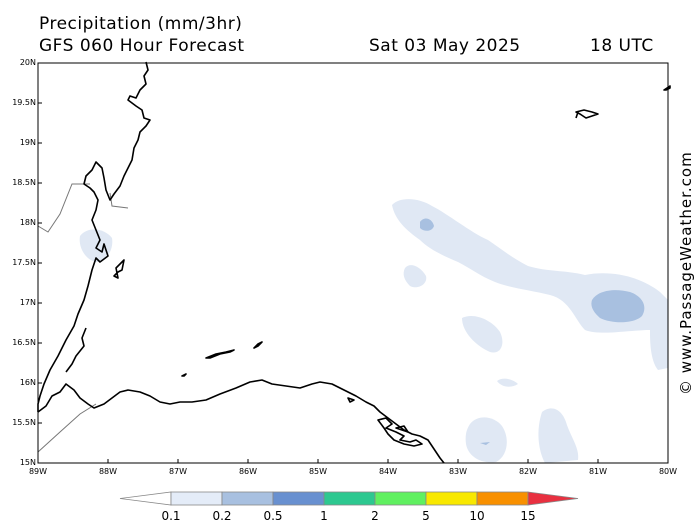 The image size is (700, 525). What do you see at coordinates (445, 46) in the screenshot?
I see `forecast-date: Sat 03 May 2025` at bounding box center [445, 46].